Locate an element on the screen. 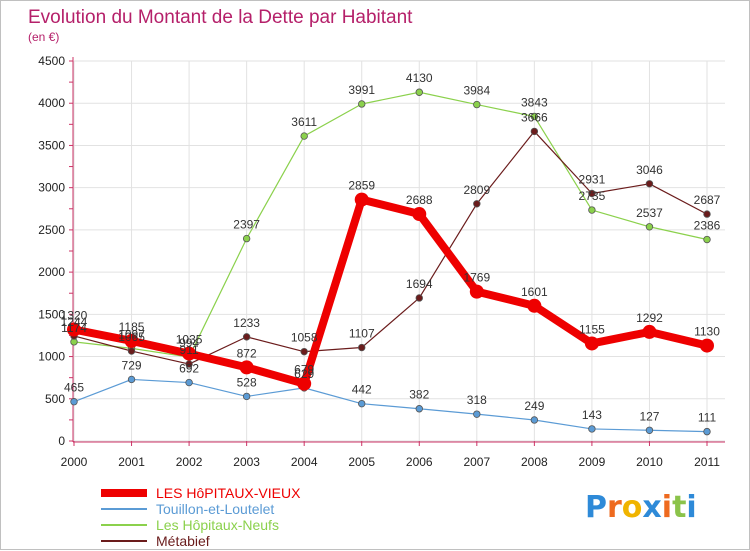 Image resolution: width=750 pixels, height=551 pixels. data-label-2: 994 is located at coordinates (189, 343).